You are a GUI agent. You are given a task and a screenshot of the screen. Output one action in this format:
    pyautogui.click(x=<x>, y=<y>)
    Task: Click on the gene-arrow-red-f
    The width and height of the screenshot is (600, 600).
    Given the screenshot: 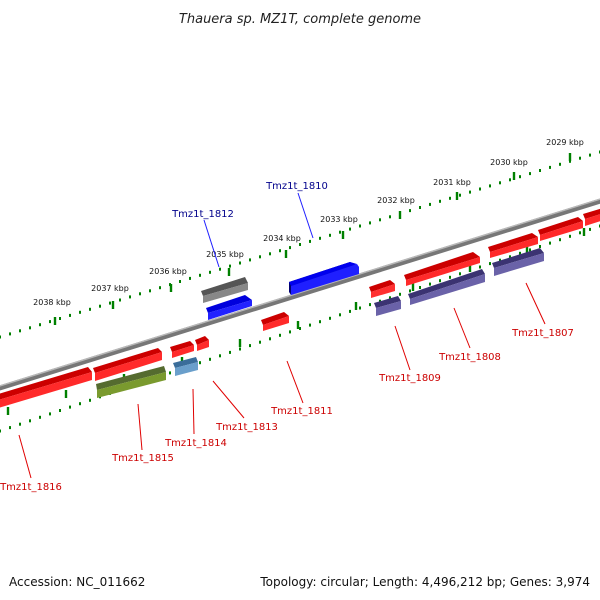 What is the action you would take?
    pyautogui.click(x=127, y=364)
    